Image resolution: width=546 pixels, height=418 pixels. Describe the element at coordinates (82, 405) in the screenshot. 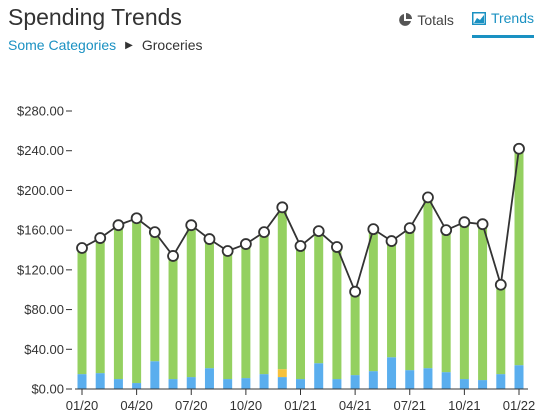

I see `x-tick-label: 01/20` at that location.